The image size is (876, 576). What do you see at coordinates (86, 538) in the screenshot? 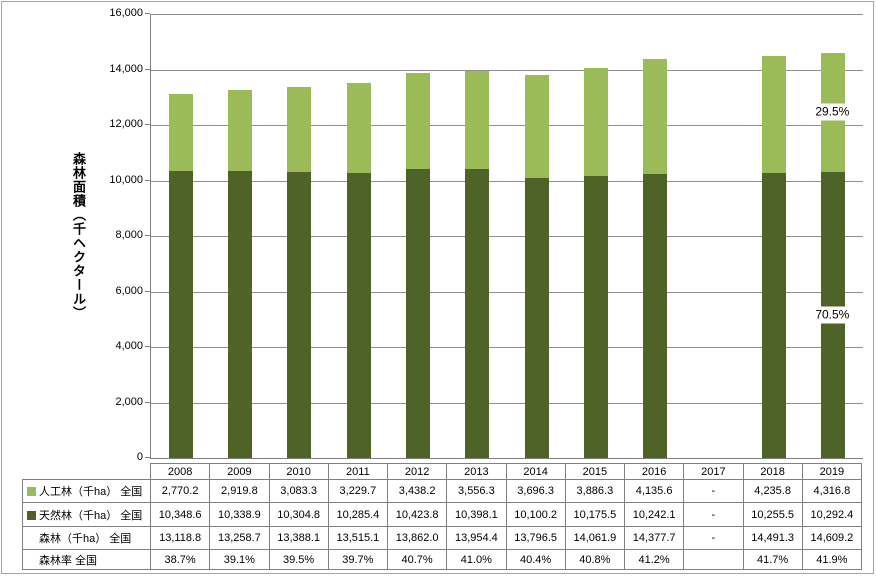
I see `row-label-cell: 森林（千ha） 全国` at bounding box center [86, 538].